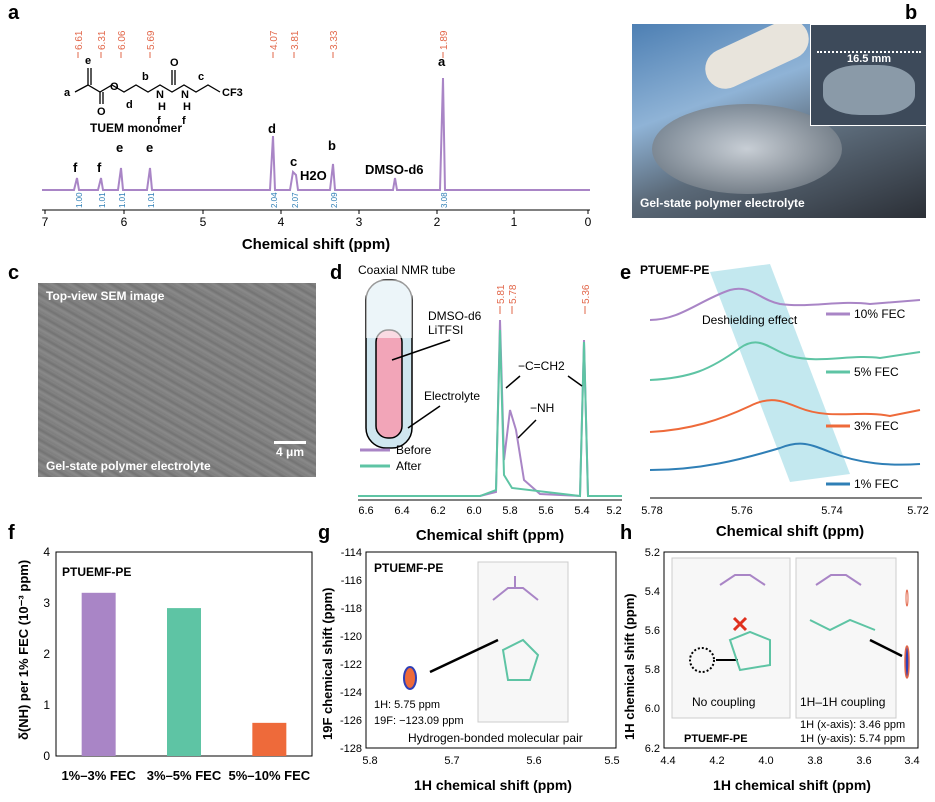  What do you see at coordinates (203, 222) in the screenshot?
I see `x-tick: 5` at bounding box center [203, 222].